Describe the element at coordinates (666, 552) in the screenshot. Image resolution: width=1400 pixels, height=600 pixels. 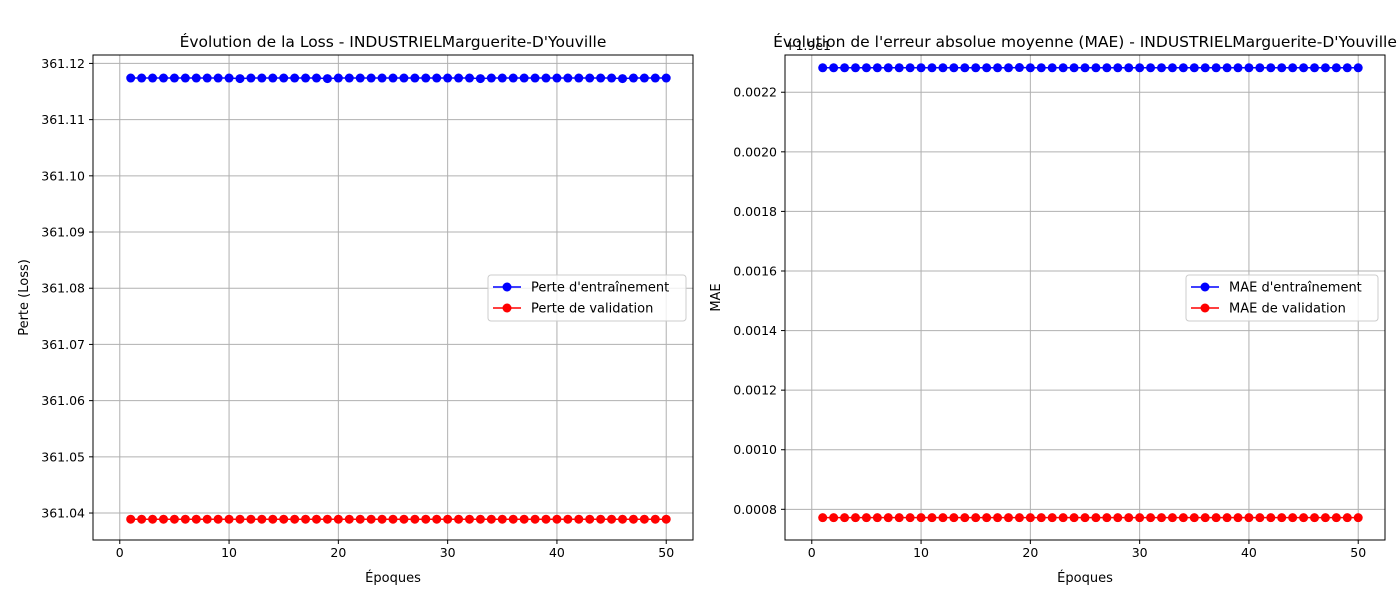
I see `x-tick-label: 50` at that location.